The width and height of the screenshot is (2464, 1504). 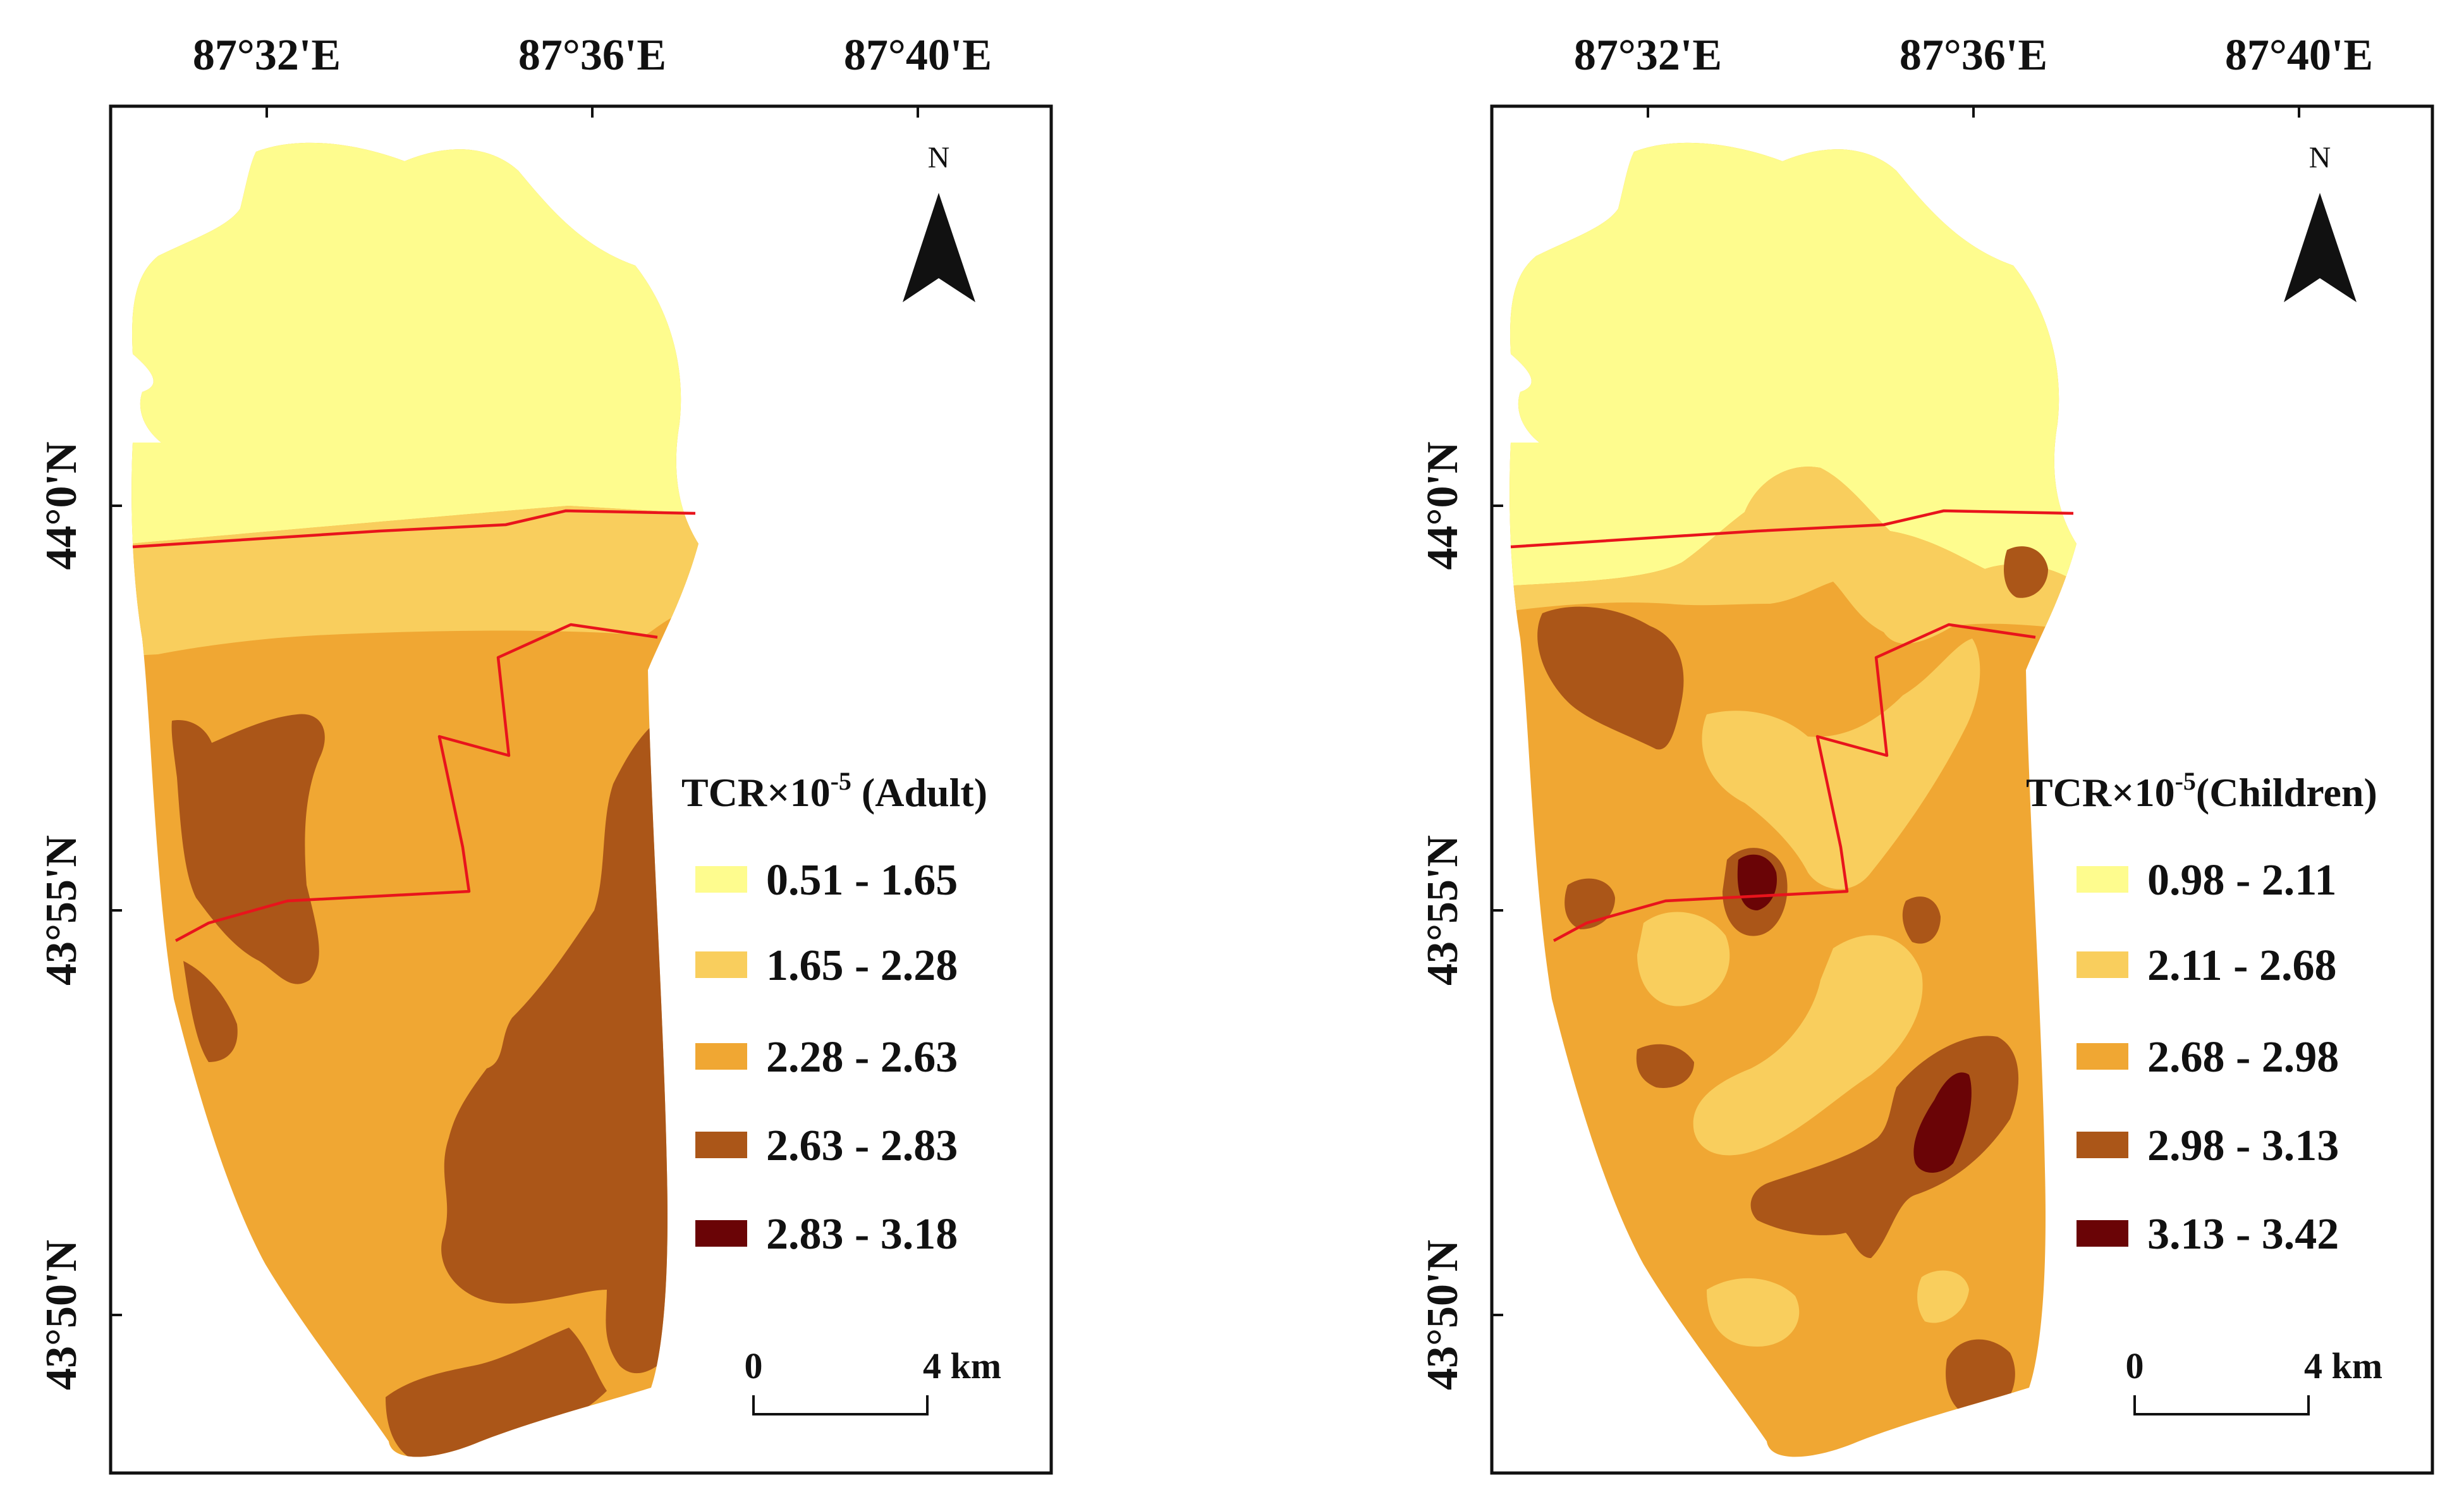 I want to click on children-legend-label-1: 0.98 - 2.11, so click(x=2241, y=880).